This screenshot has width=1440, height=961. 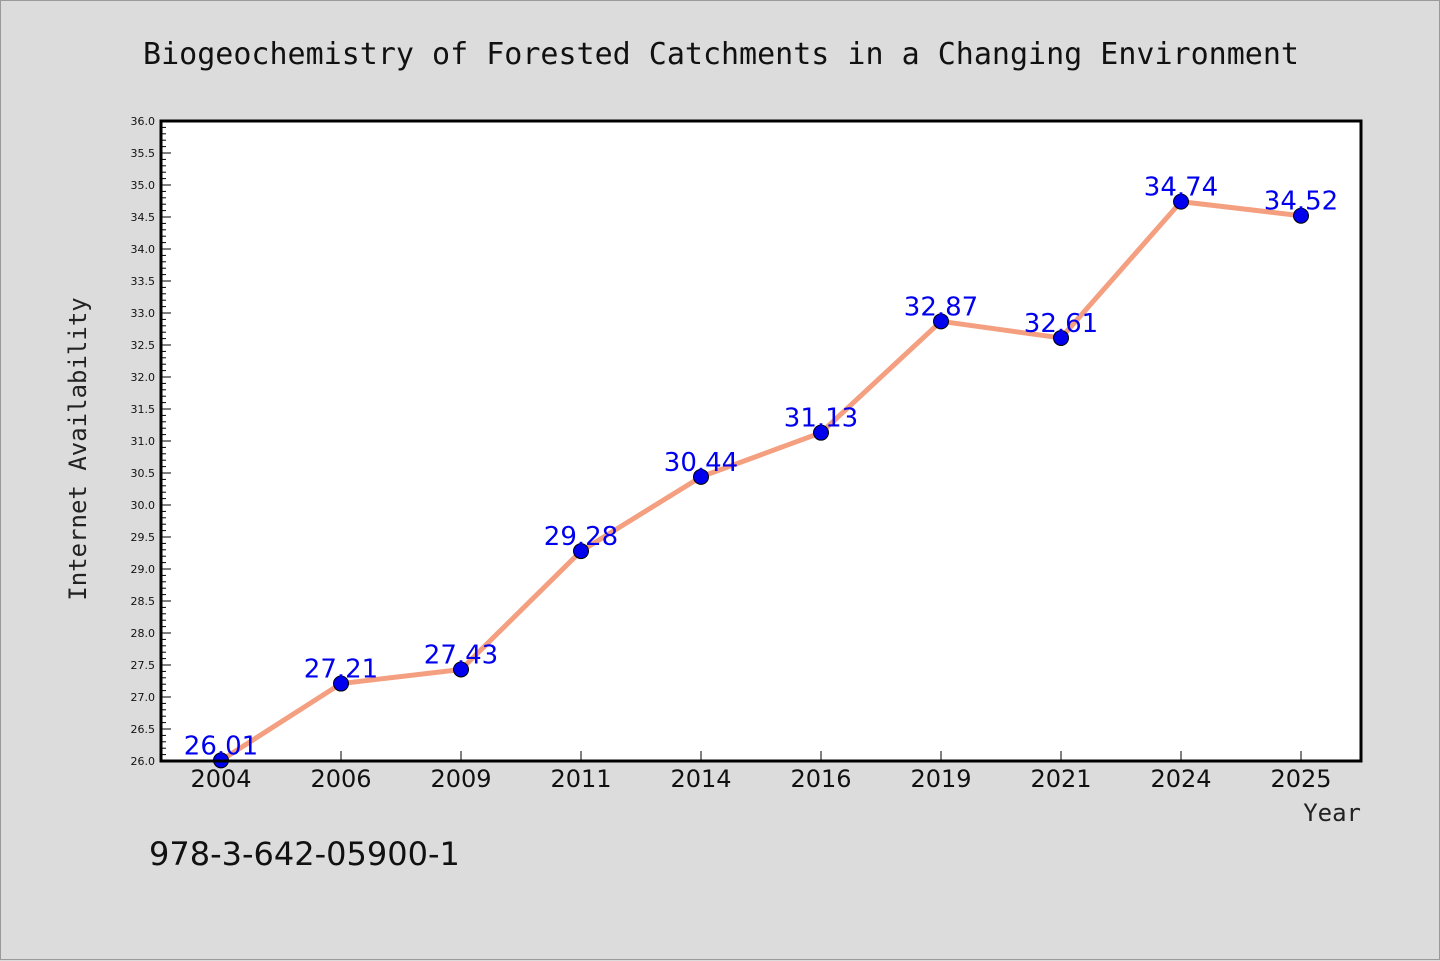 What do you see at coordinates (143, 665) in the screenshot?
I see `y-tick-label: 27.5` at bounding box center [143, 665].